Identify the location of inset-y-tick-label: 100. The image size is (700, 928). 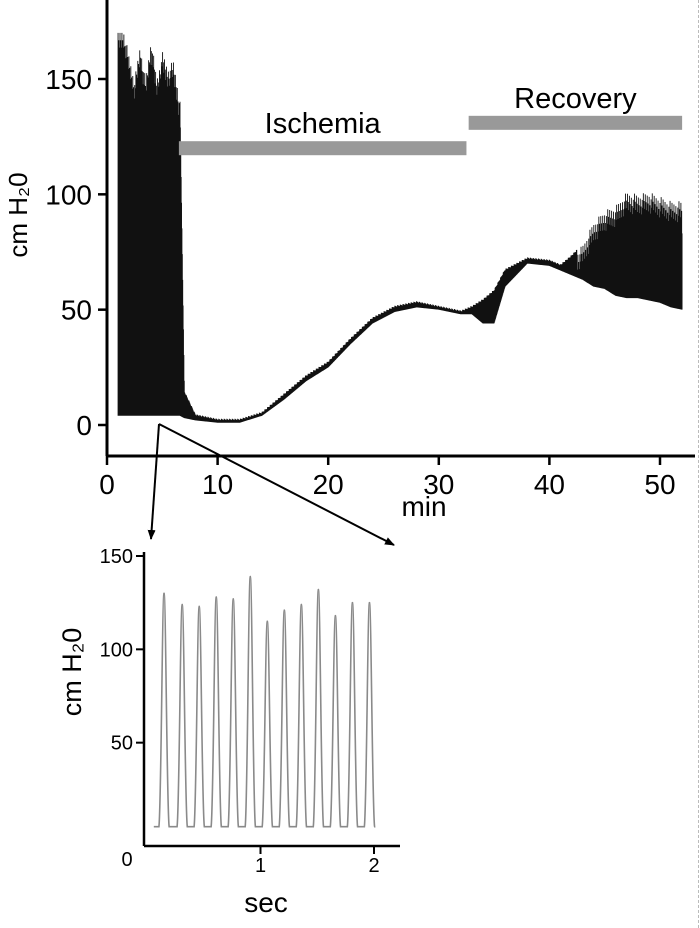
(116, 650).